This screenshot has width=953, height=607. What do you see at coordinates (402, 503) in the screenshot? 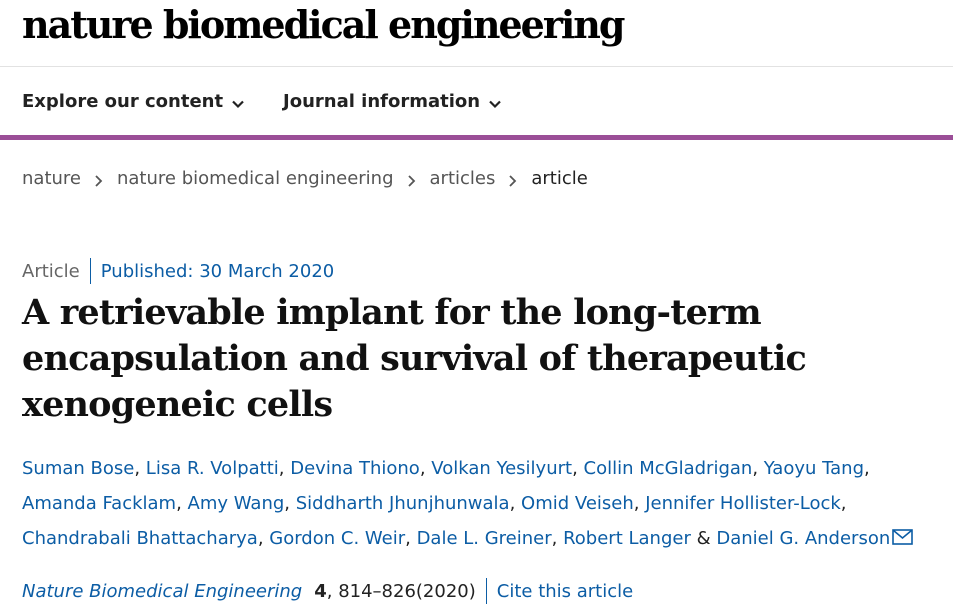
I see `author-link: Siddharth Jhunjhunwala` at bounding box center [402, 503].